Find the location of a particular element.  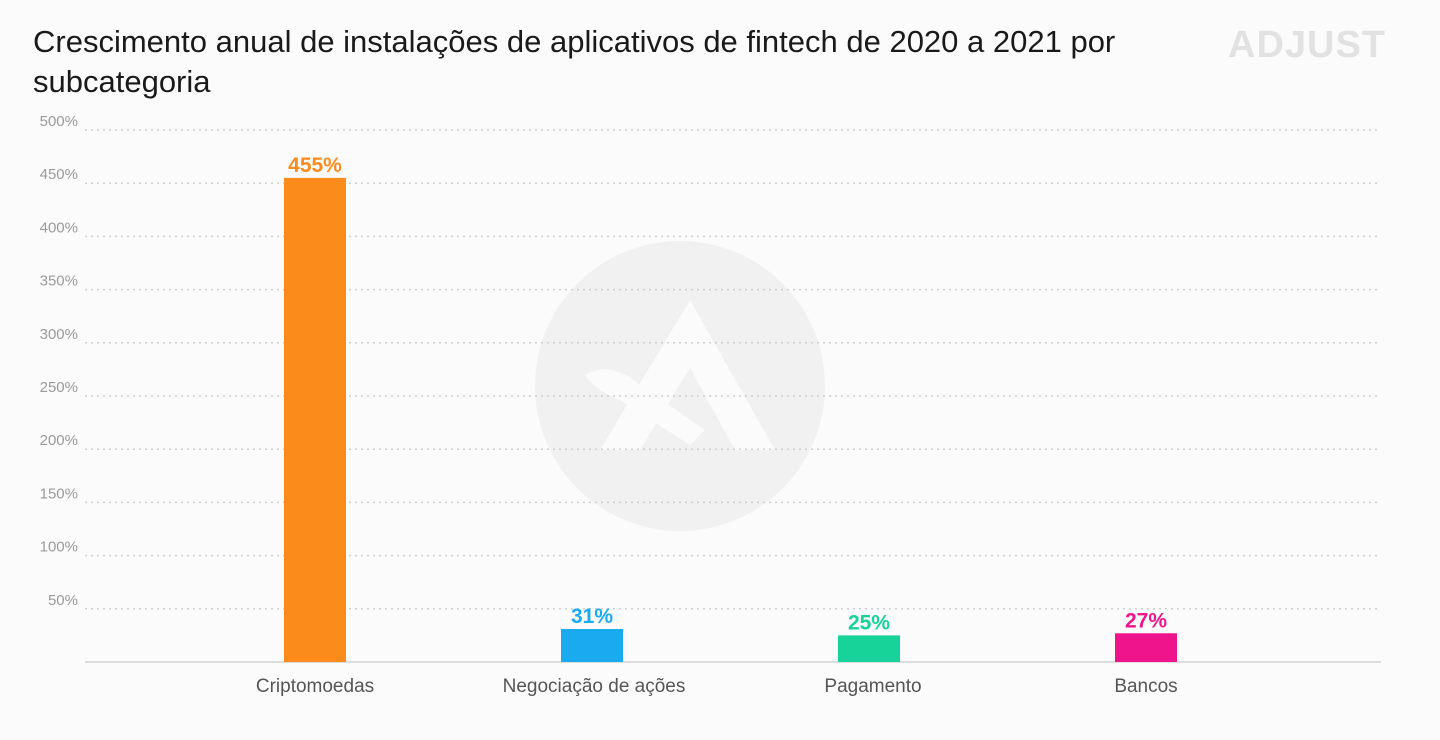

x-tick-label: Bancos is located at coordinates (1145, 686).